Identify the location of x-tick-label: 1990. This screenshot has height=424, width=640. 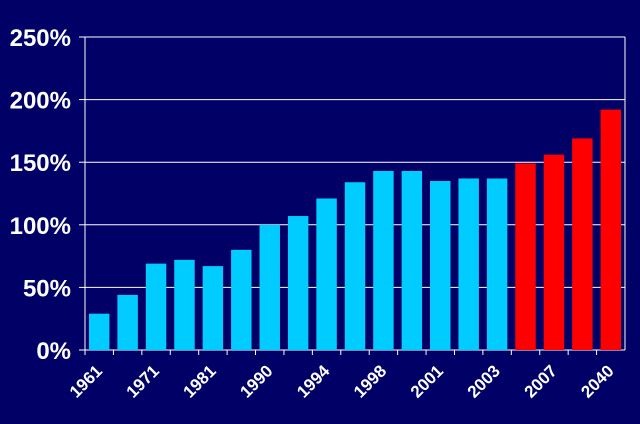
(256, 381).